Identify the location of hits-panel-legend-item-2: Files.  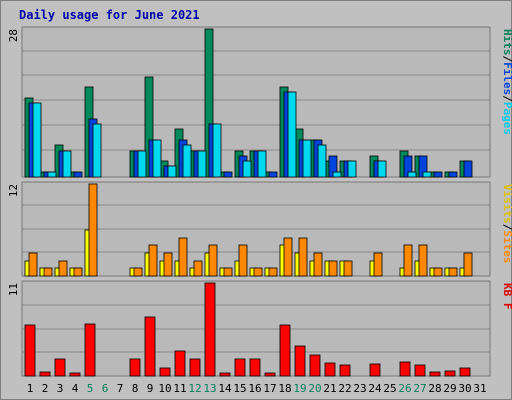
(506, 78).